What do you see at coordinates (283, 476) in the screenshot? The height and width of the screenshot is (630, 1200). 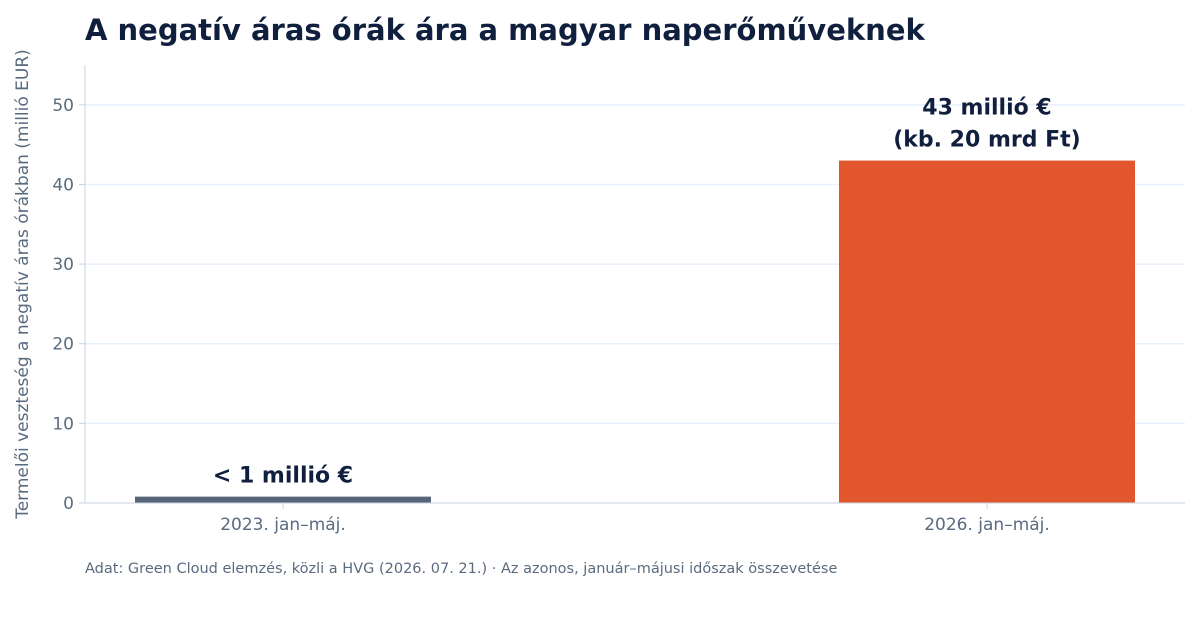 I see `data-label: < 1 millió €` at bounding box center [283, 476].